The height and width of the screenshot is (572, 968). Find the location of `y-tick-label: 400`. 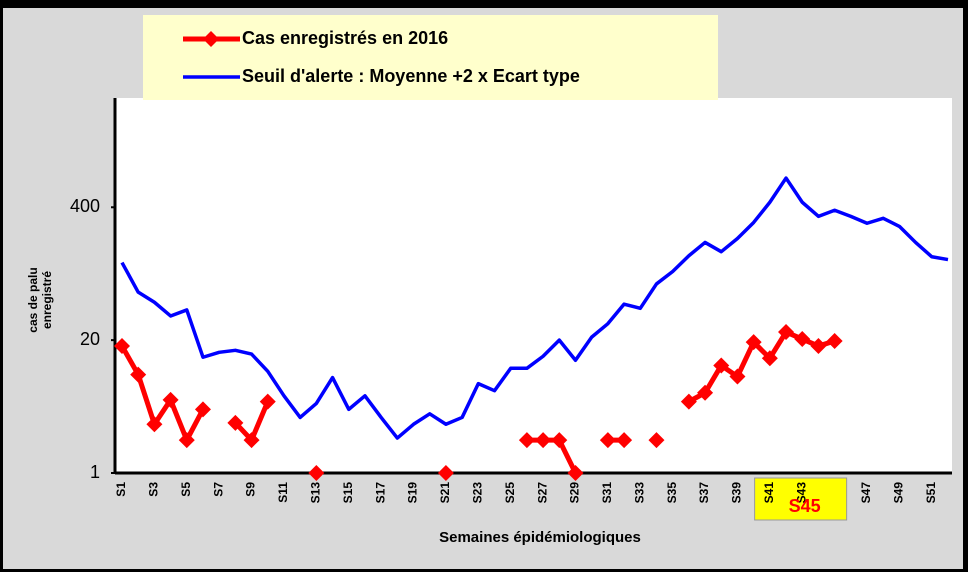

y-tick-label: 400 is located at coordinates (85, 206).